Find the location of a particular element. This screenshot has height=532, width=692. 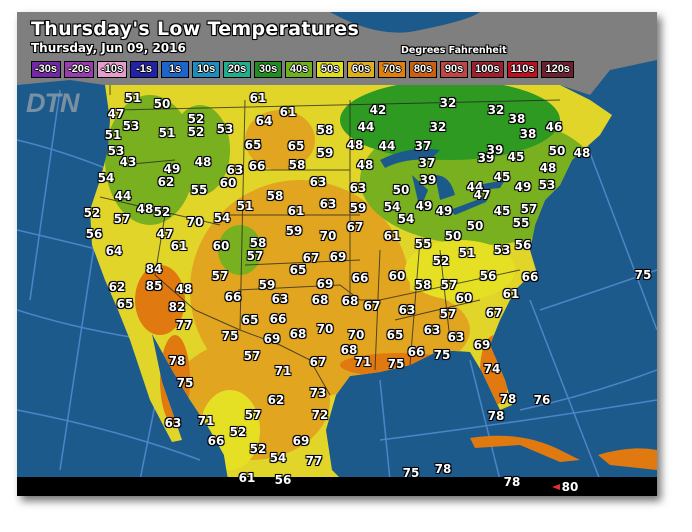

legend-item: -1s is located at coordinates (144, 69).